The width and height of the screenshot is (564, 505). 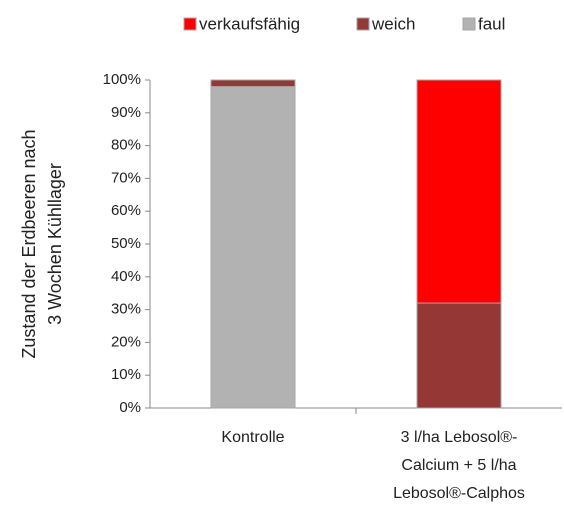 I want to click on y-tick-label: 50%, so click(x=126, y=243).